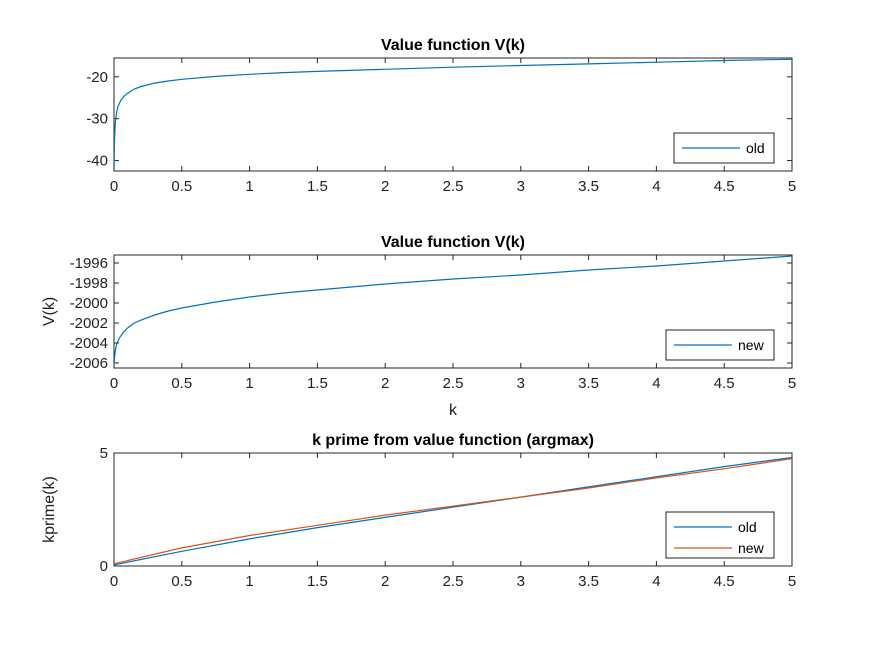  What do you see at coordinates (104, 453) in the screenshot?
I see `y-tick-label: 5` at bounding box center [104, 453].